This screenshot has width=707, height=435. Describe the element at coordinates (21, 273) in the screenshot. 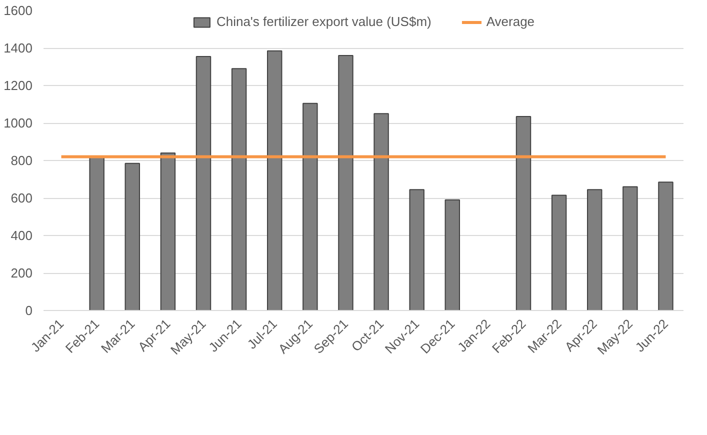

I see `y-tick-label: 200` at that location.